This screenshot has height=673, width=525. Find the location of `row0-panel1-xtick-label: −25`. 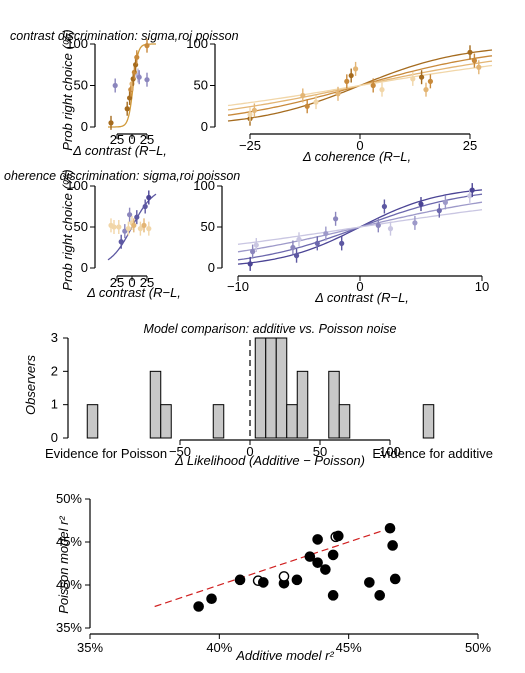

row0-panel1-xtick-label: −25 is located at coordinates (250, 145).